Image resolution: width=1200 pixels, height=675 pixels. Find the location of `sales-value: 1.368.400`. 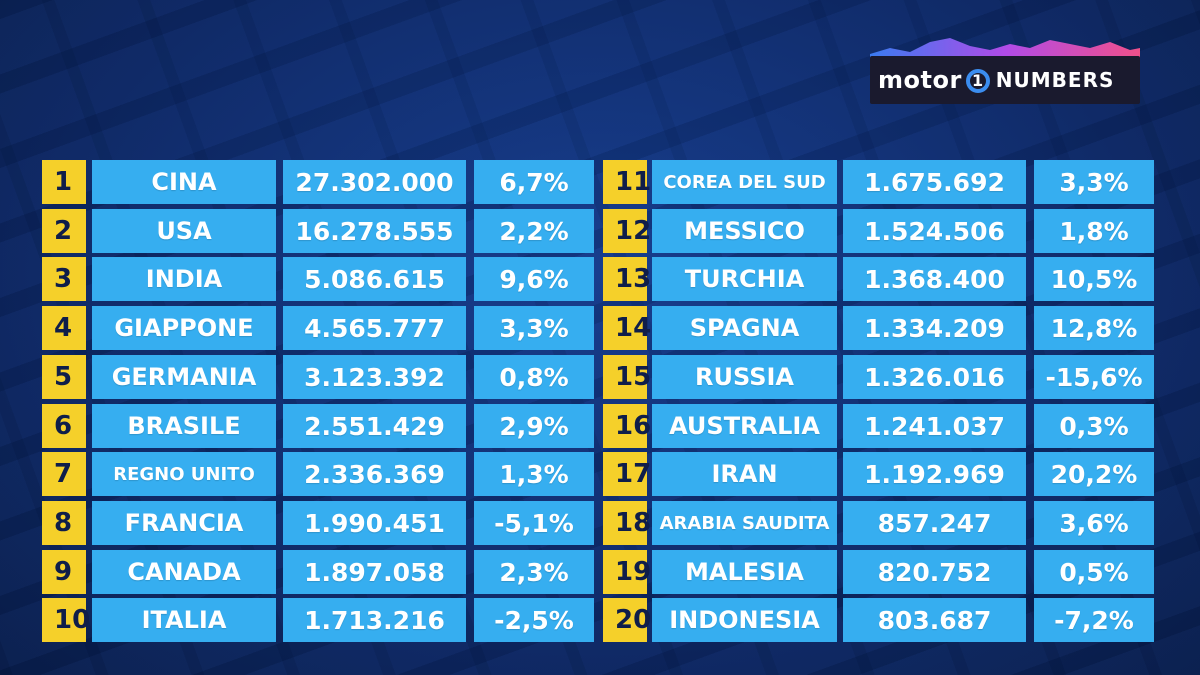

sales-value: 1.368.400 is located at coordinates (934, 279).